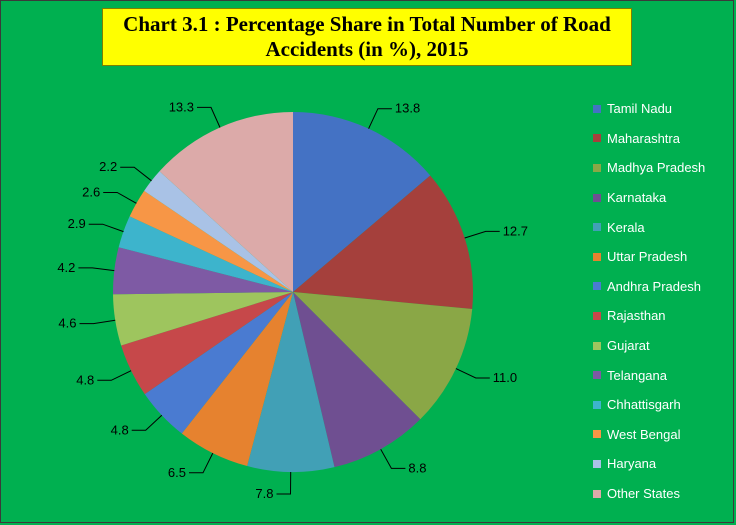  What do you see at coordinates (284, 483) in the screenshot?
I see `leader-line-kerala` at bounding box center [284, 483].